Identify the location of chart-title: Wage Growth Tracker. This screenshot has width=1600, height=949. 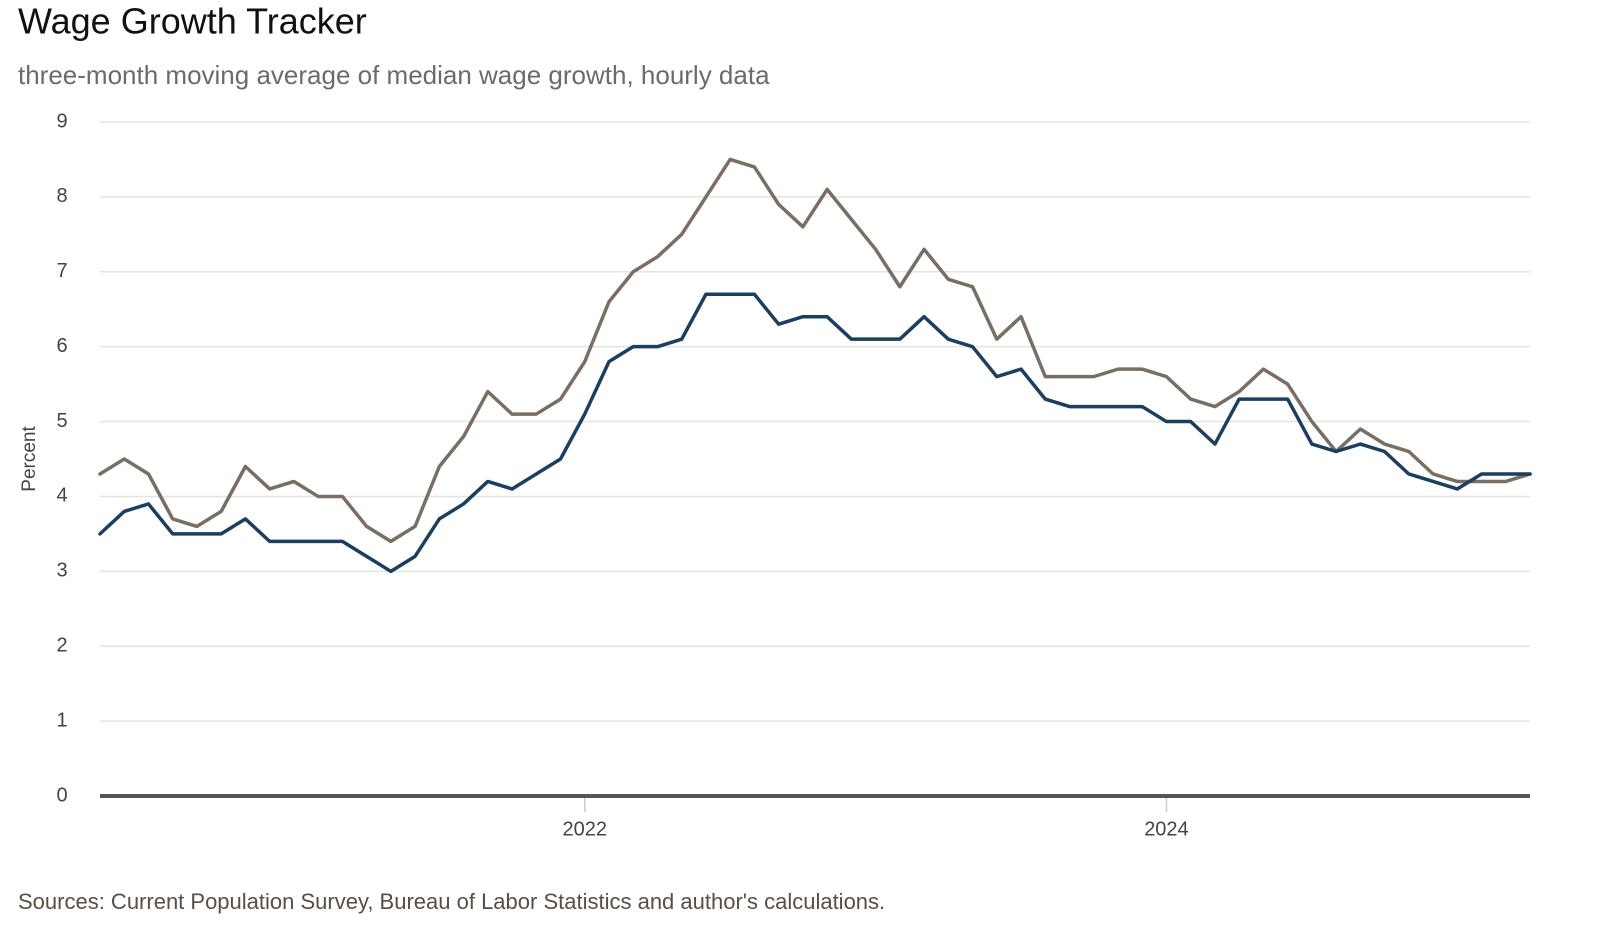
(192, 21).